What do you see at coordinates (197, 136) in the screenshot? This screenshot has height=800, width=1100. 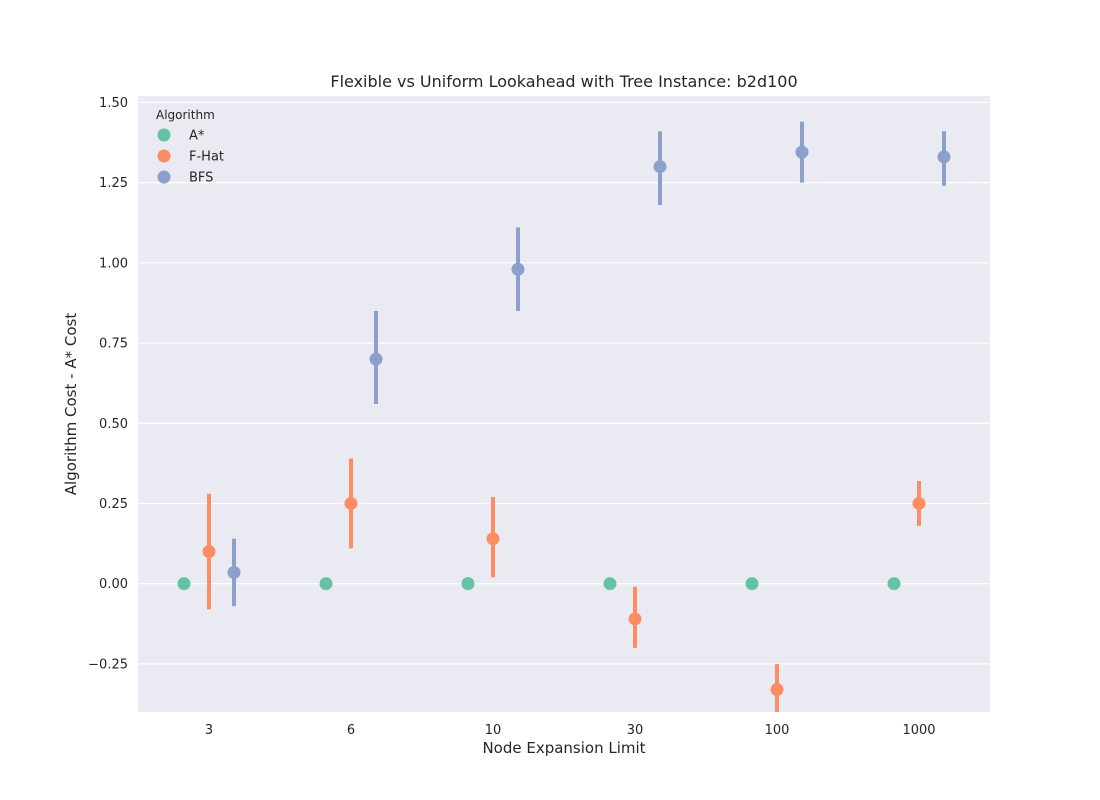 I see `legend-label: A*` at bounding box center [197, 136].